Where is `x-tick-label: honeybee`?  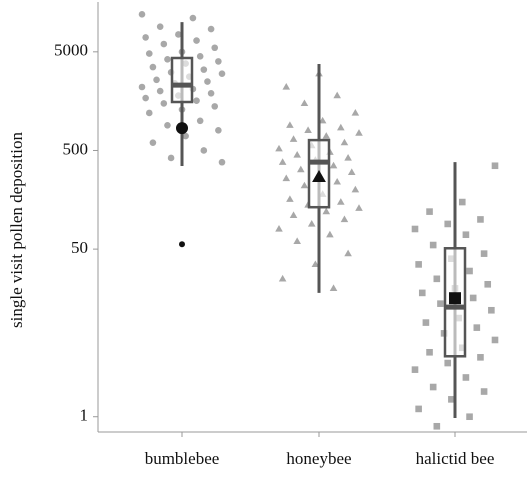
x-tick-label: honeybee is located at coordinates (318, 458).